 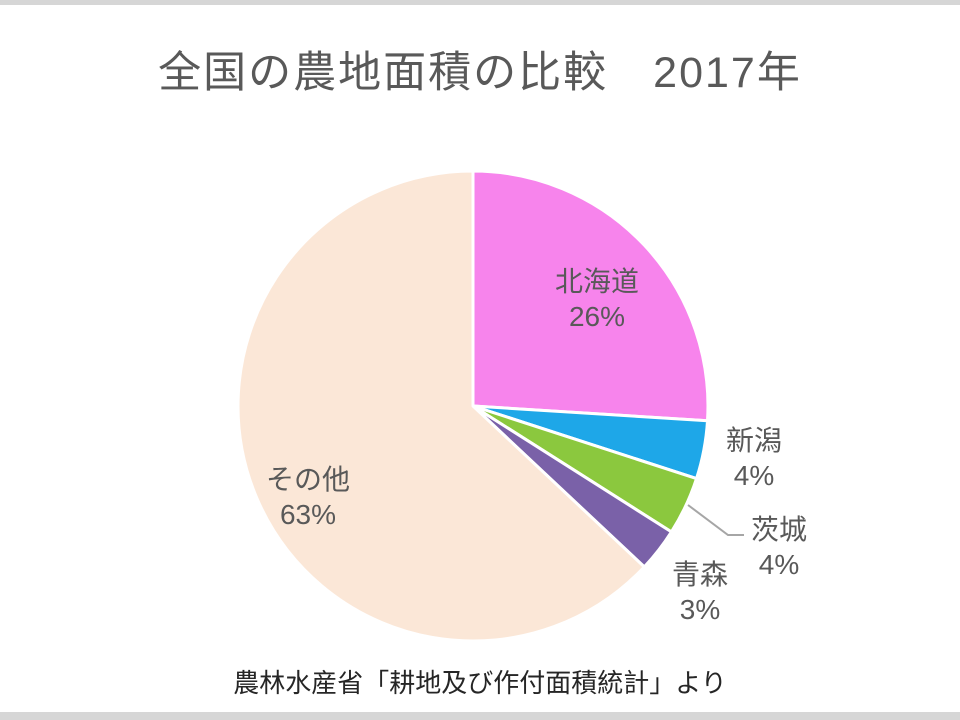 What do you see at coordinates (715, 520) in the screenshot?
I see `ibaraki-leader-line` at bounding box center [715, 520].